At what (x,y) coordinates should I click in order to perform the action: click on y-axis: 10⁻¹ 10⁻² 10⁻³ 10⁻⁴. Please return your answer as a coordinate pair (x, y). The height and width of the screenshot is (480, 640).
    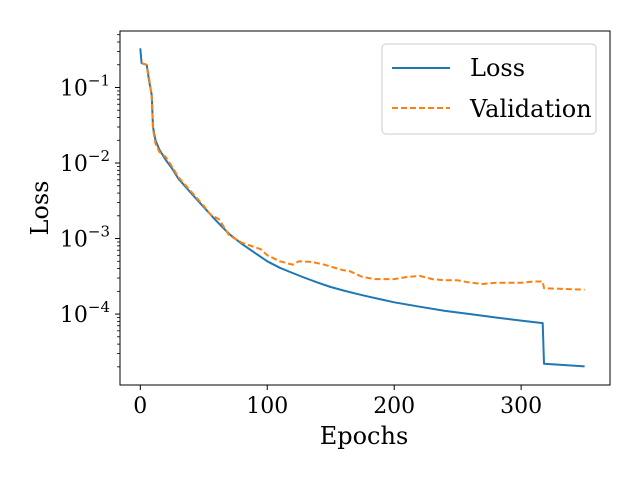
    Looking at the image, I should click on (90, 201).